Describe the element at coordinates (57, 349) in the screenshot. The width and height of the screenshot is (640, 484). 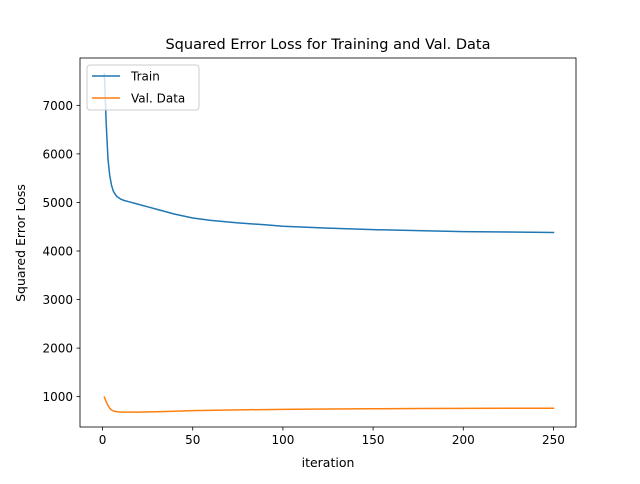
I see `y-tick-label: 2000` at that location.